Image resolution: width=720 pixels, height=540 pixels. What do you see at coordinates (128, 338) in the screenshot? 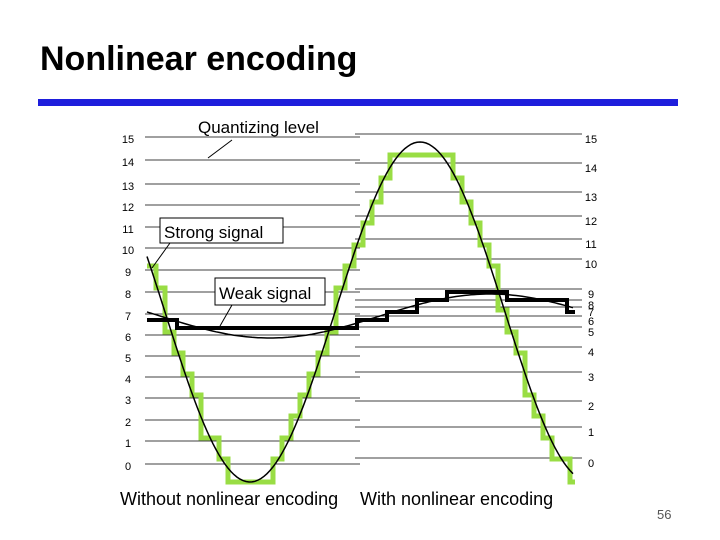
I see `left-level-label: 6` at bounding box center [128, 338].